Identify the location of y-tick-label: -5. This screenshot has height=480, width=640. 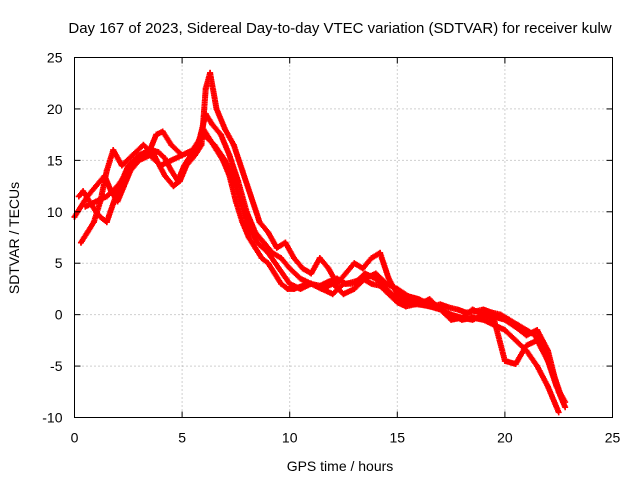
(56, 366).